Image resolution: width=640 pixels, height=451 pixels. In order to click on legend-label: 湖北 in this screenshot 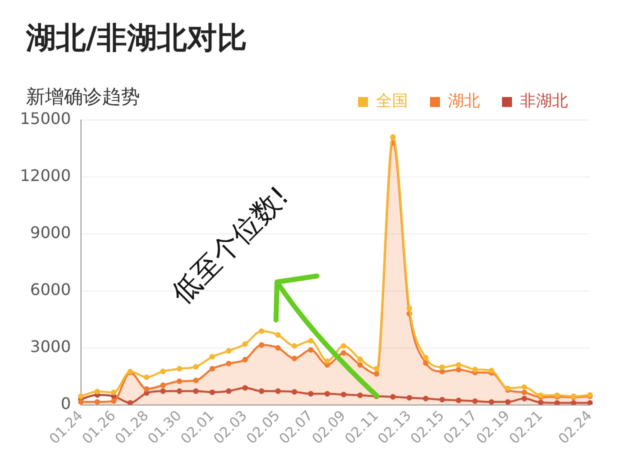, I will do `click(464, 100)`.